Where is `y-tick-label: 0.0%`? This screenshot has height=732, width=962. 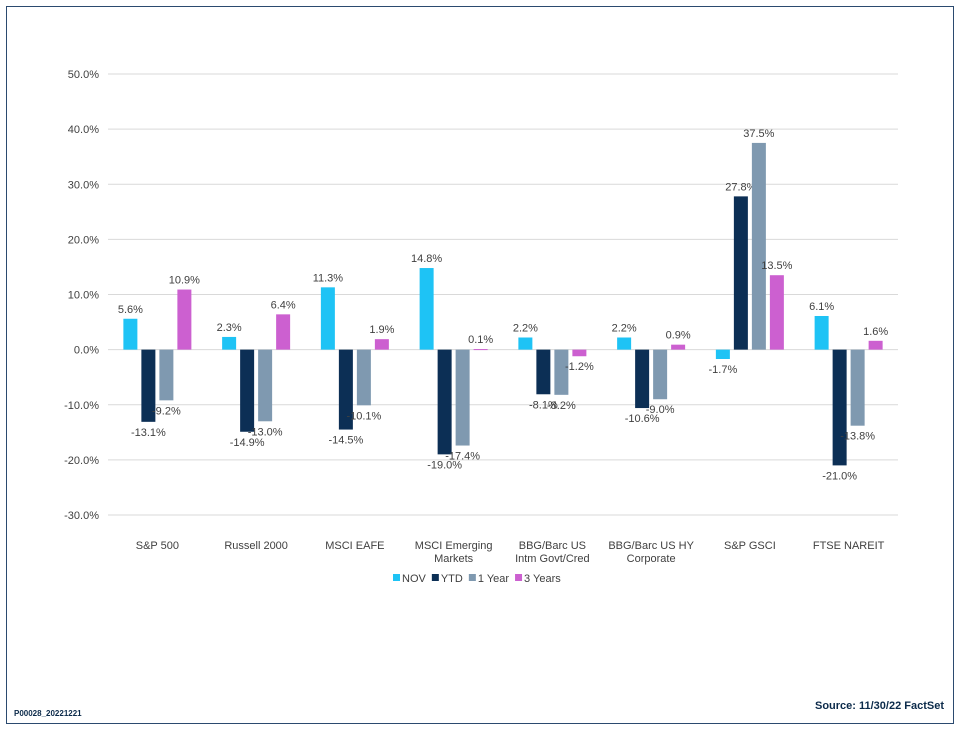 y-tick-label: 0.0% is located at coordinates (86, 351).